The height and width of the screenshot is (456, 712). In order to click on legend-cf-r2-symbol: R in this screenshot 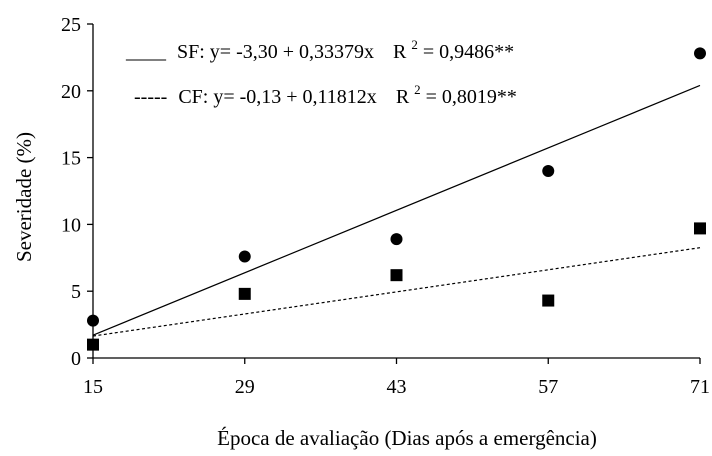, I will do `click(403, 97)`.